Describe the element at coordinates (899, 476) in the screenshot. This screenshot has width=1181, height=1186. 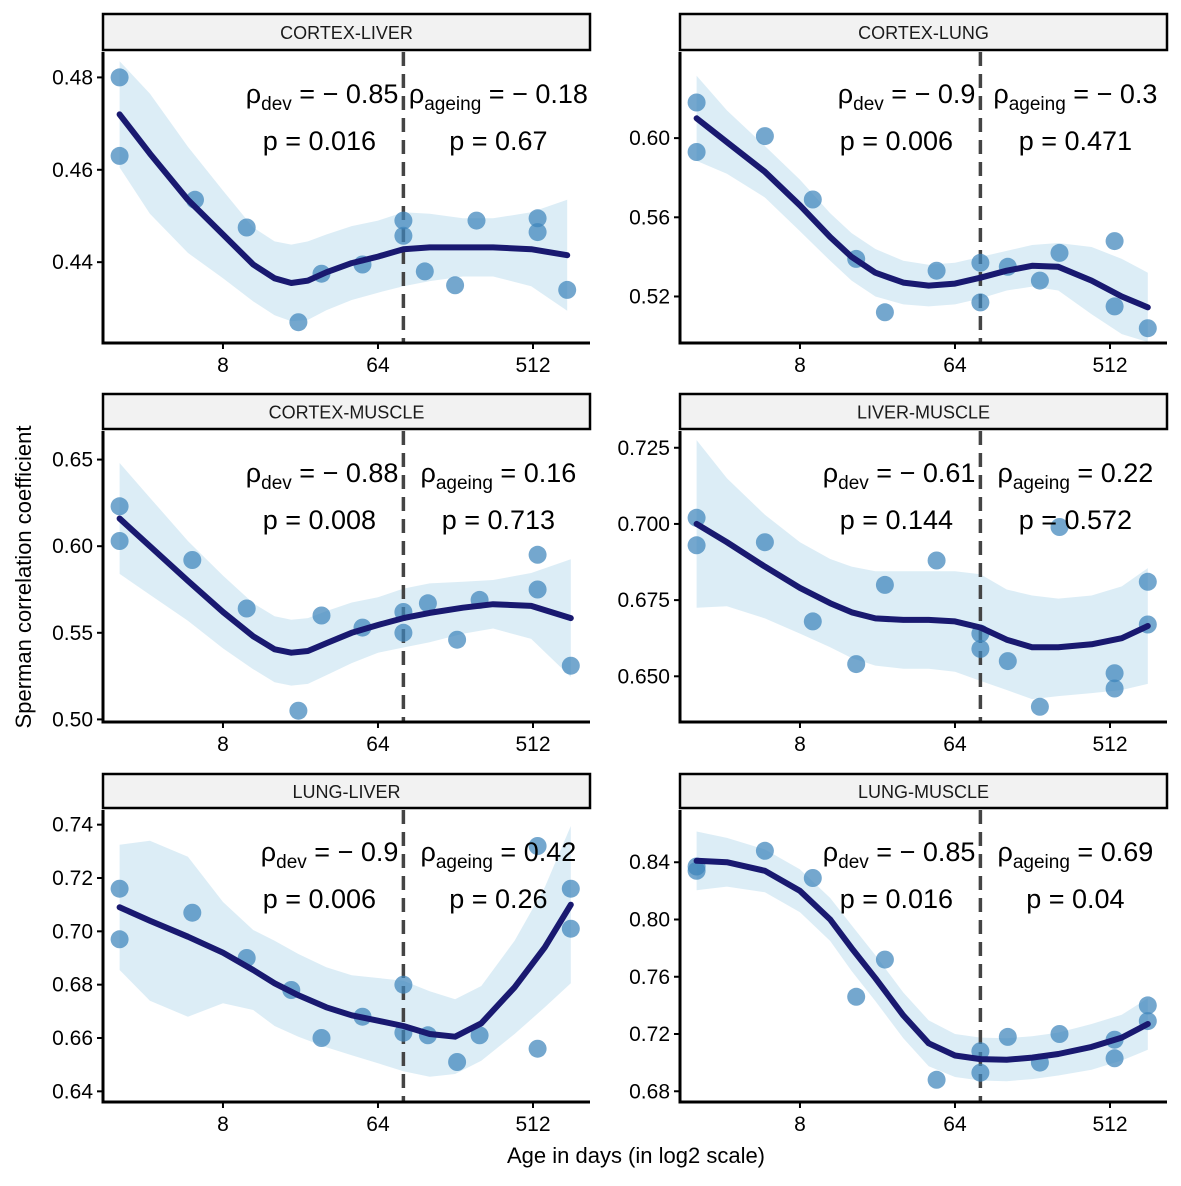
I see `rho-dev-label: ρdev = − 0.61` at that location.